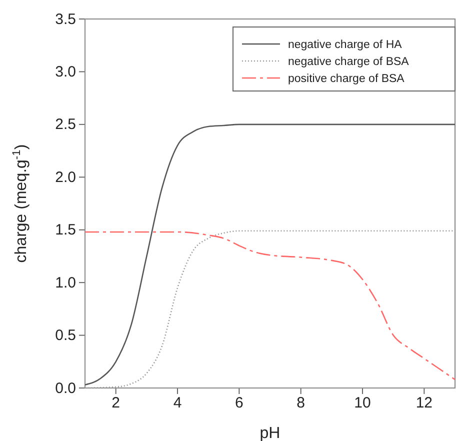 The height and width of the screenshot is (441, 456). What do you see at coordinates (65, 388) in the screenshot?
I see `y-tick-label: 0.0` at bounding box center [65, 388].